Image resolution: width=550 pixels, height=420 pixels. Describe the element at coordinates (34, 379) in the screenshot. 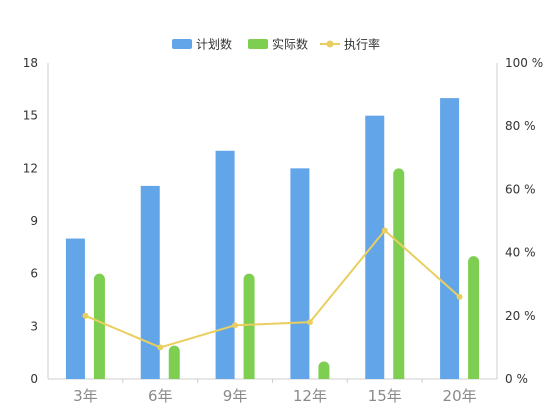

I see `y-left-tick-label: 0` at that location.